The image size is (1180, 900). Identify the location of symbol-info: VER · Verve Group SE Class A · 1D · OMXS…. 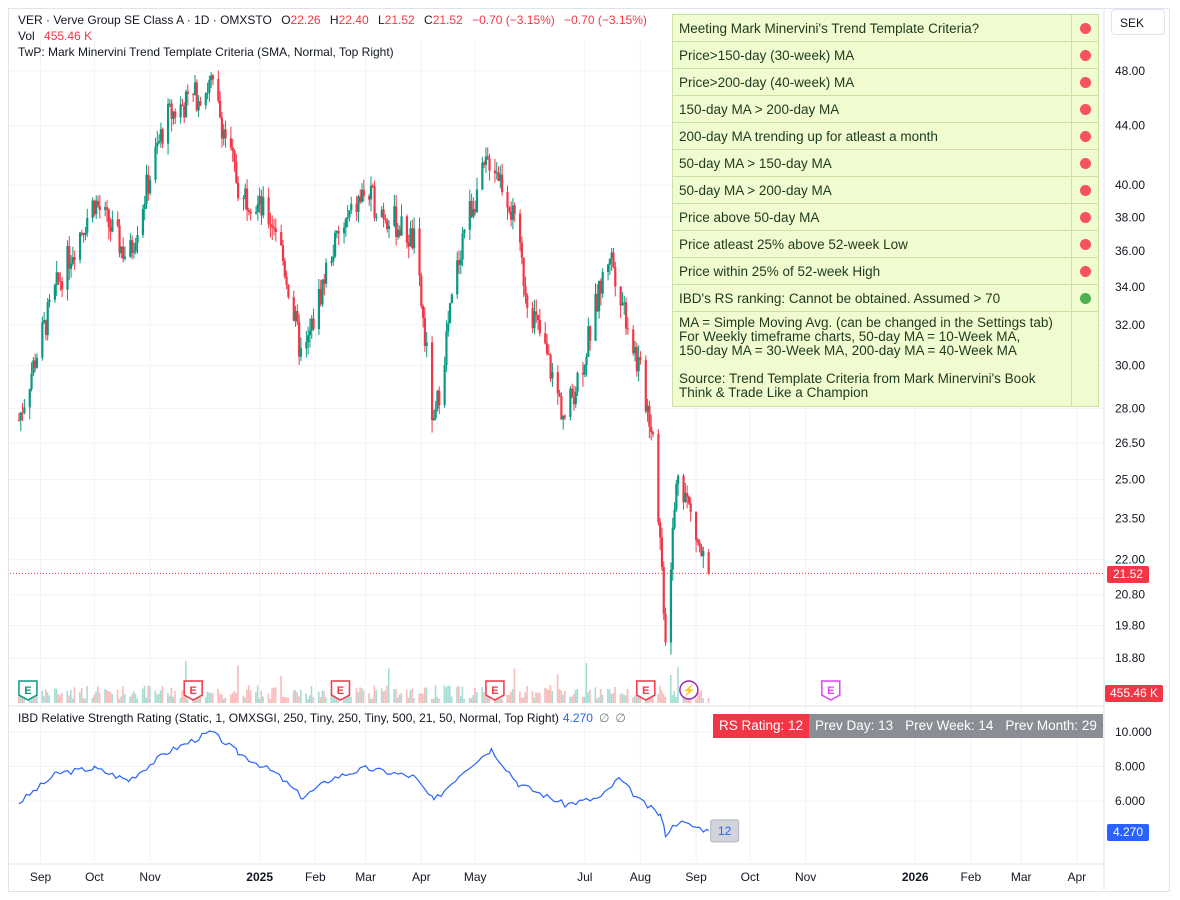
(145, 20).